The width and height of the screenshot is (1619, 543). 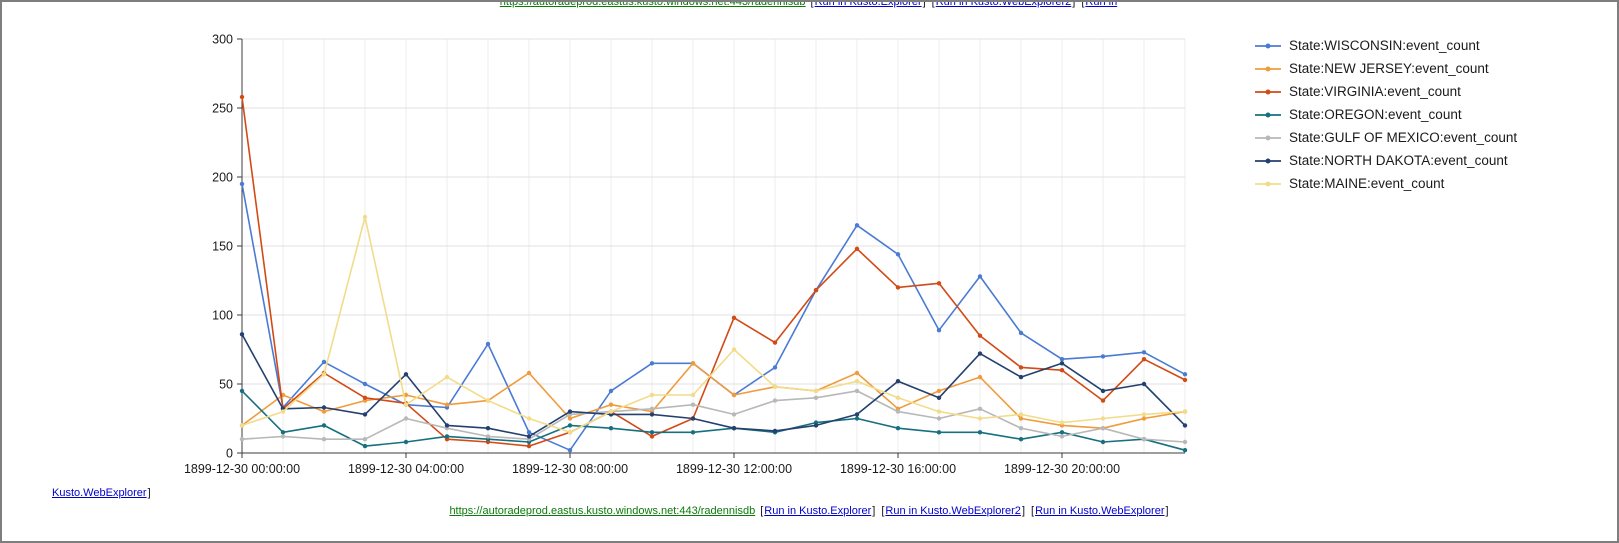 I want to click on series-line, so click(x=713, y=416).